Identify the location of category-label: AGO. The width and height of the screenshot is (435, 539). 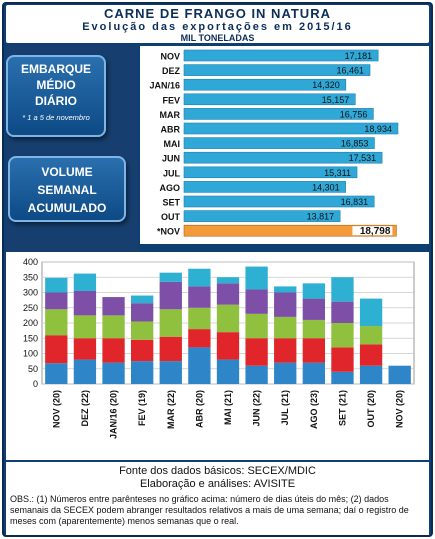
(169, 188).